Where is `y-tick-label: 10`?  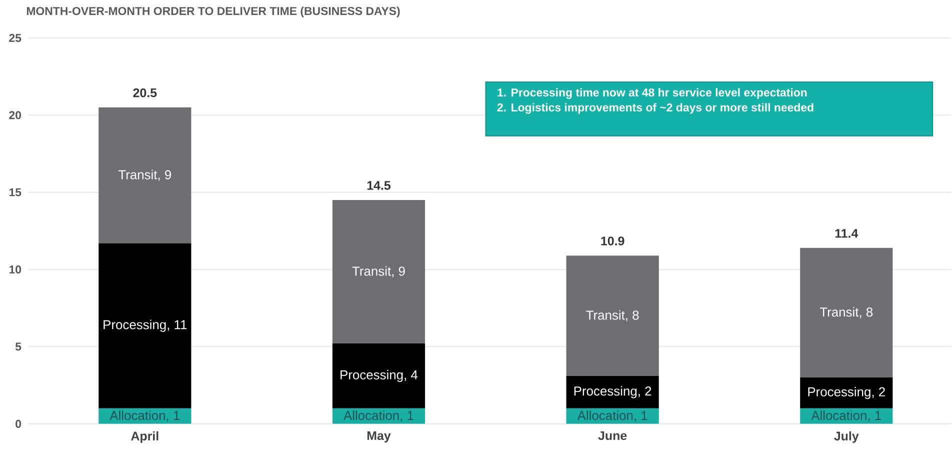
y-tick-label: 10 is located at coordinates (15, 270).